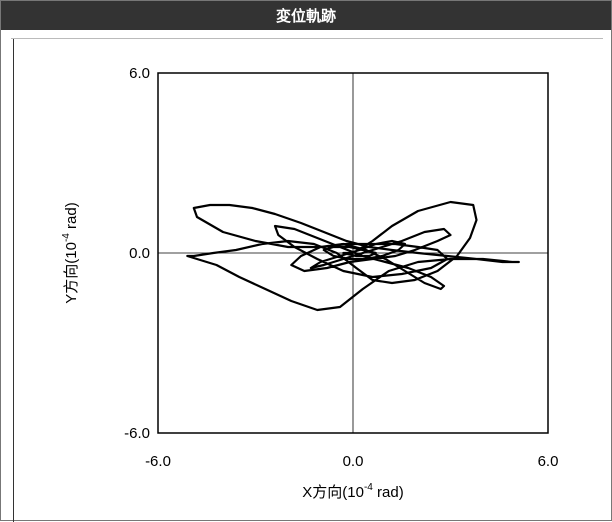 This screenshot has width=612, height=522. I want to click on y-tick-label-middle: 0.0, so click(139, 253).